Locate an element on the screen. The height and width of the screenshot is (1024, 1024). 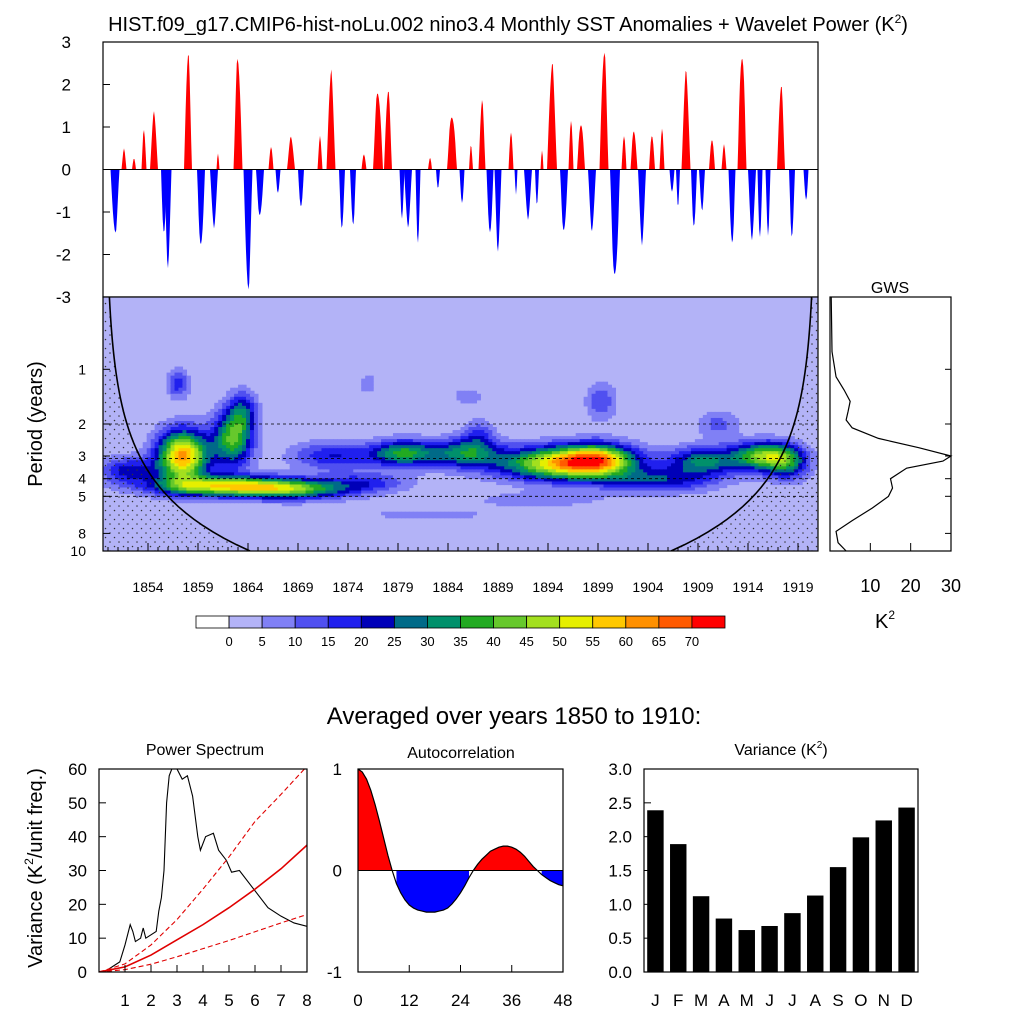
month-label: S is located at coordinates (837, 1000).